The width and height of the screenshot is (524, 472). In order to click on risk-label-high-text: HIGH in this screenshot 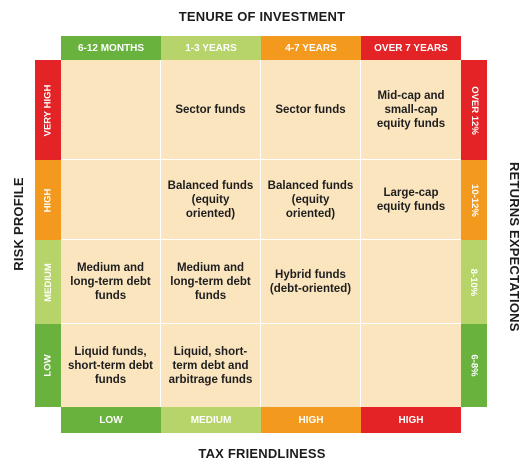, I will do `click(48, 200)`.